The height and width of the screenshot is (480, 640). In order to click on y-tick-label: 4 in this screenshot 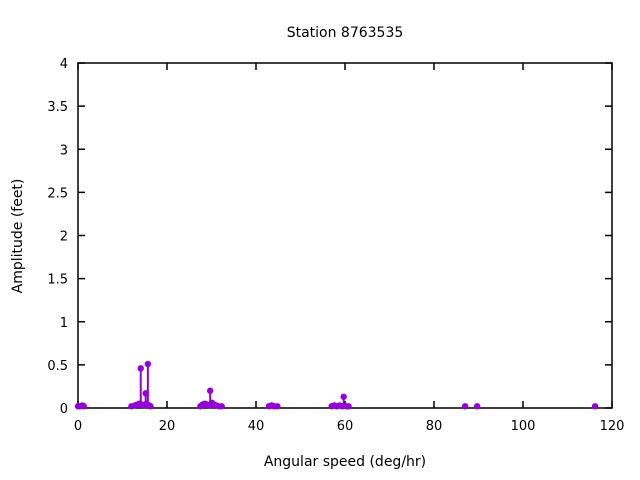, I will do `click(64, 64)`.